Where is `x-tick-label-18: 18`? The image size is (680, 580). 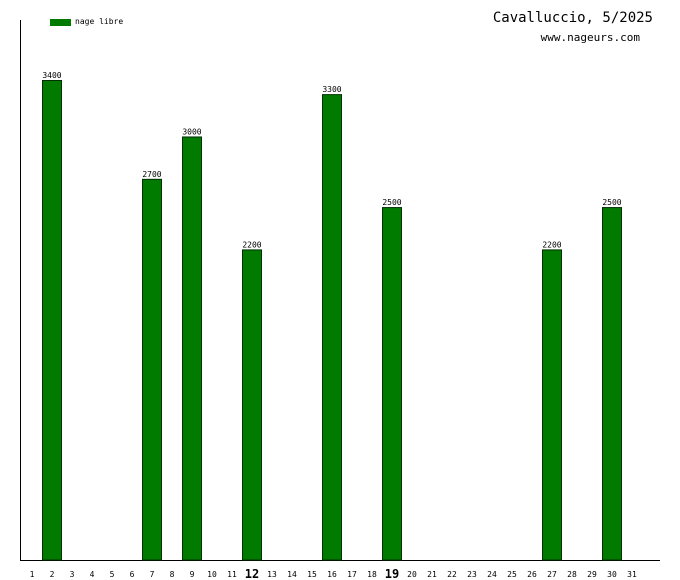
x-tick-label-18: 18 is located at coordinates (372, 574).